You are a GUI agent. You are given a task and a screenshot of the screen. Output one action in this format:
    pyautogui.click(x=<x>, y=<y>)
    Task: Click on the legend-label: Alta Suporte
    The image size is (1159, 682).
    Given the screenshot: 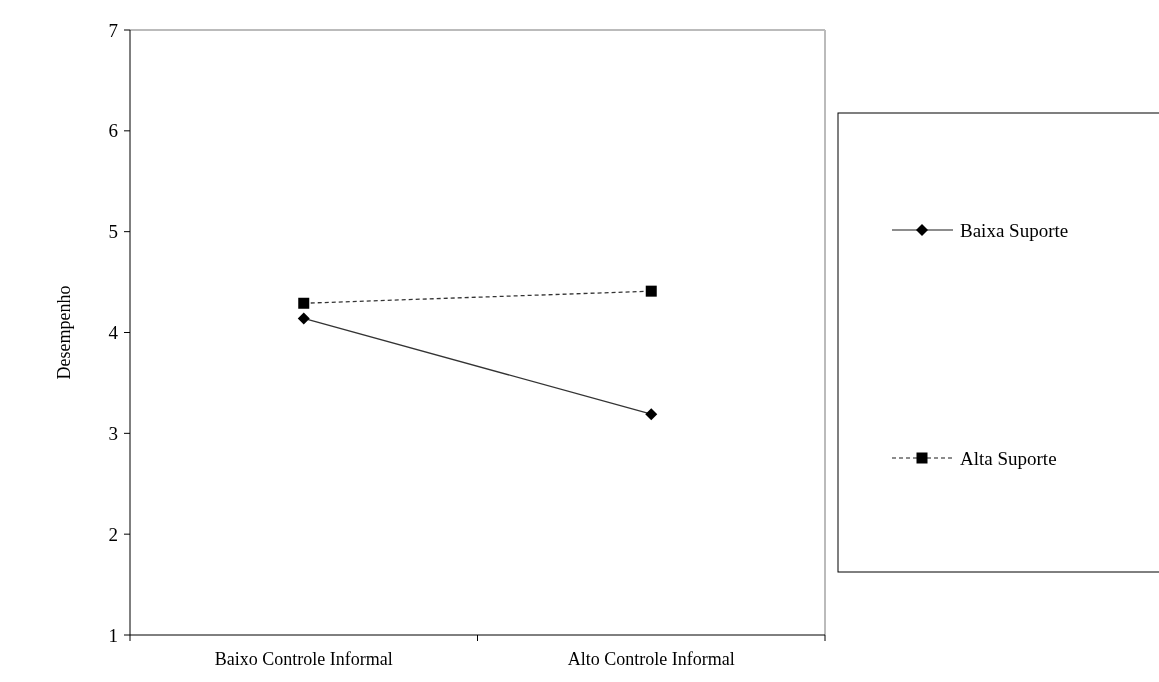 What is the action you would take?
    pyautogui.click(x=1008, y=458)
    